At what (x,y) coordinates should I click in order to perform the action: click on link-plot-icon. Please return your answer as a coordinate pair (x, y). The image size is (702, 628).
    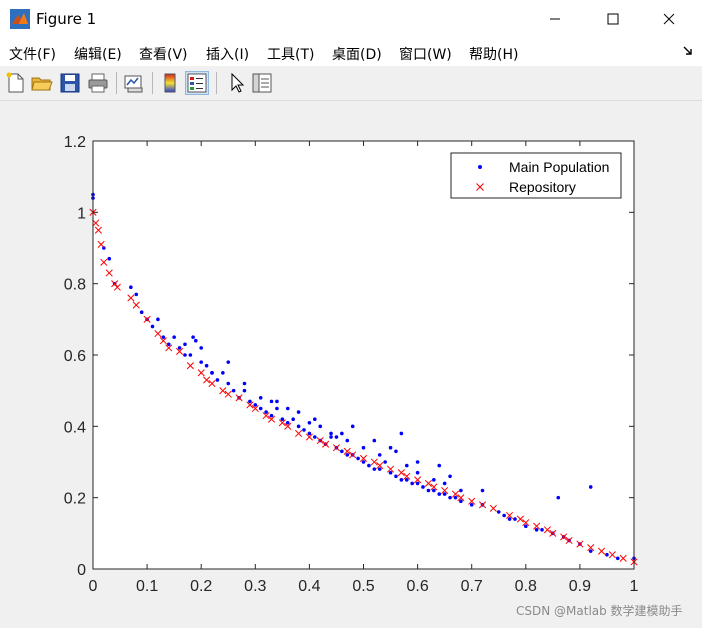
    Looking at the image, I should click on (133, 84).